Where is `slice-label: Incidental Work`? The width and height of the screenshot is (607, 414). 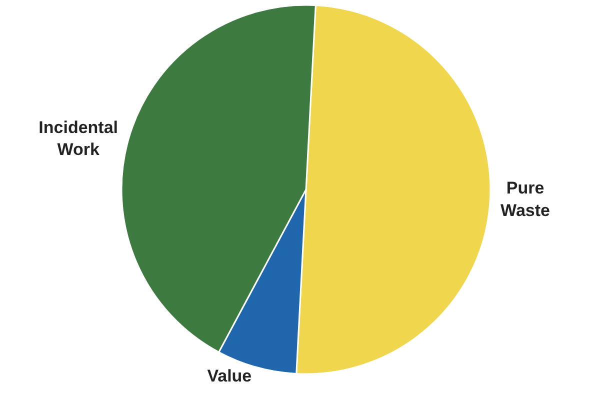 slice-label: Incidental Work is located at coordinates (78, 138).